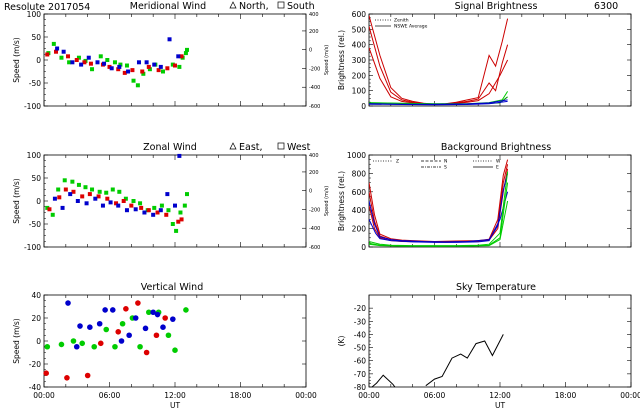 The height and width of the screenshot is (420, 640). Describe the element at coordinates (16, 341) in the screenshot. I see `y-axis-label: Speed (m/s)` at that location.